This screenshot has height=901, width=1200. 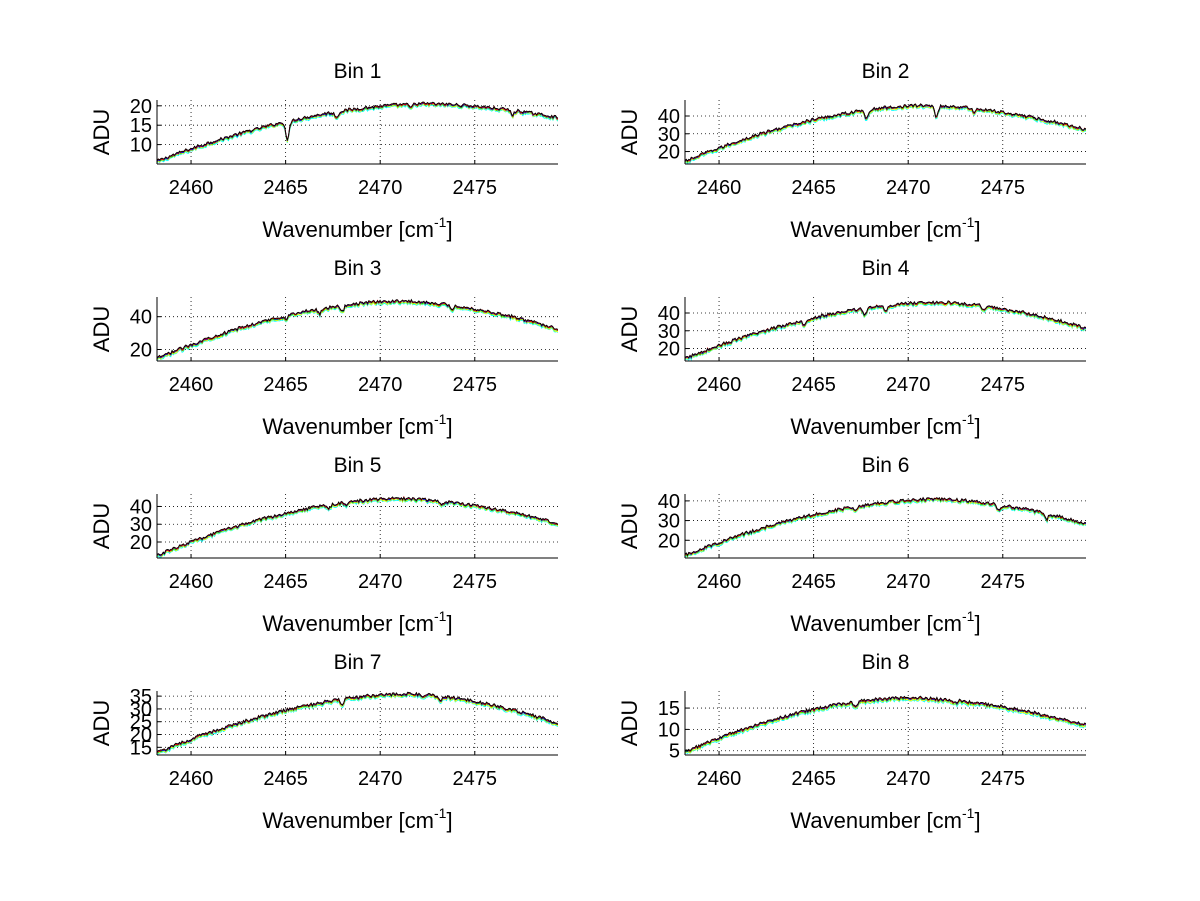 What do you see at coordinates (358, 71) in the screenshot?
I see `subplot-title: Bin 1` at bounding box center [358, 71].